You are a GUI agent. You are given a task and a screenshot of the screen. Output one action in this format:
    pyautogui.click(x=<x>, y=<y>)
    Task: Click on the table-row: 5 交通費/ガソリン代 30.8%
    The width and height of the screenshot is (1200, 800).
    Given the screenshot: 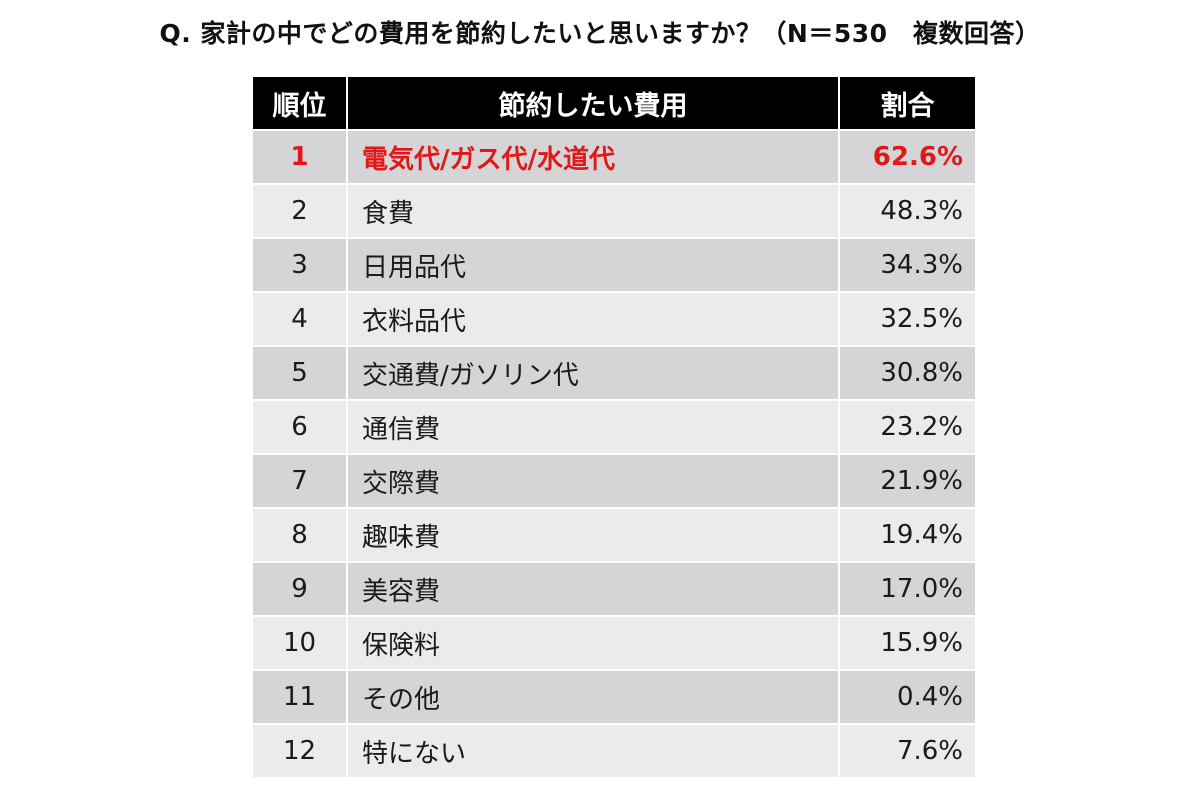 What is the action you would take?
    pyautogui.click(x=614, y=372)
    